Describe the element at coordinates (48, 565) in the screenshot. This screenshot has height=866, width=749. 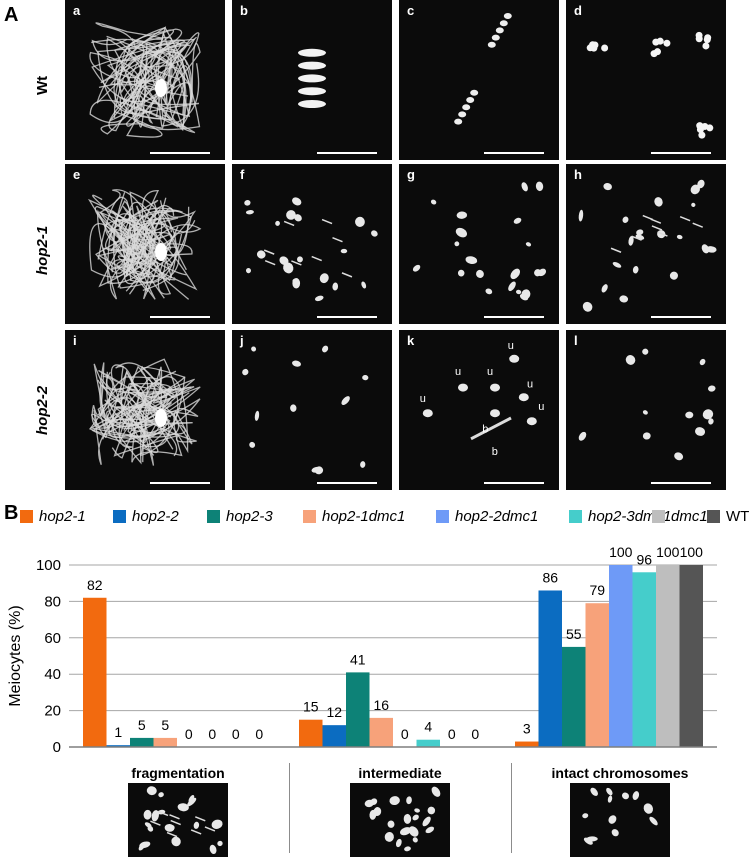
I see `y-tick-label: 100` at that location.